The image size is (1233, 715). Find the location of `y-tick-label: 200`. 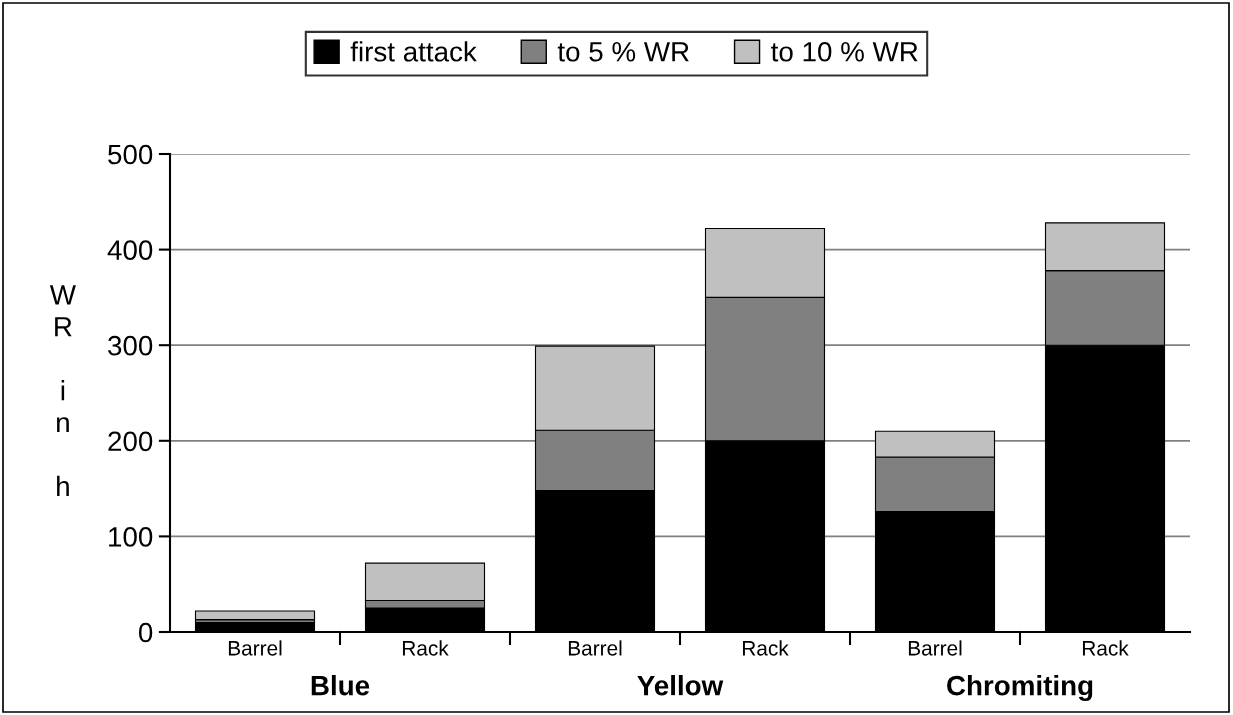

y-tick-label: 200 is located at coordinates (130, 441).